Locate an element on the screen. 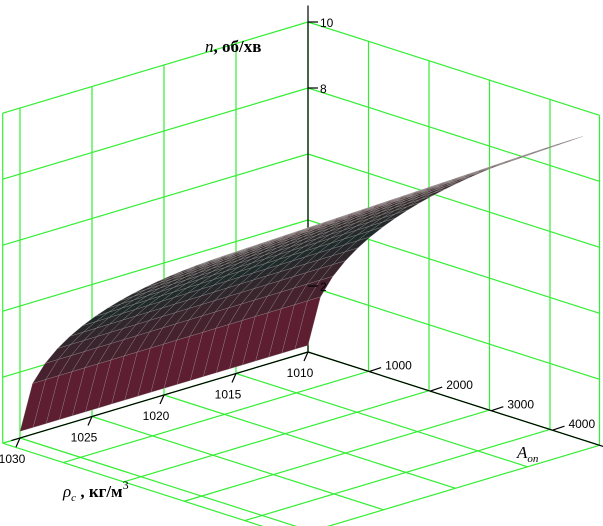 The image size is (603, 526). x-tick-label: 1015 is located at coordinates (228, 395).